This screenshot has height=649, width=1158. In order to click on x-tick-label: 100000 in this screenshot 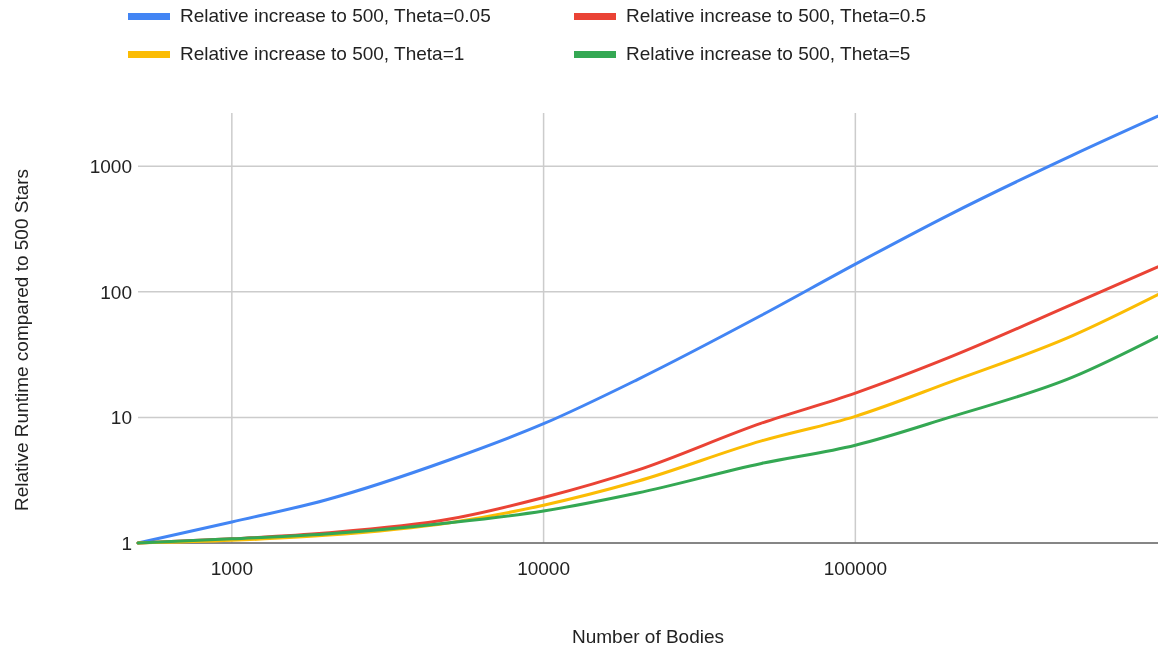, I will do `click(855, 568)`.